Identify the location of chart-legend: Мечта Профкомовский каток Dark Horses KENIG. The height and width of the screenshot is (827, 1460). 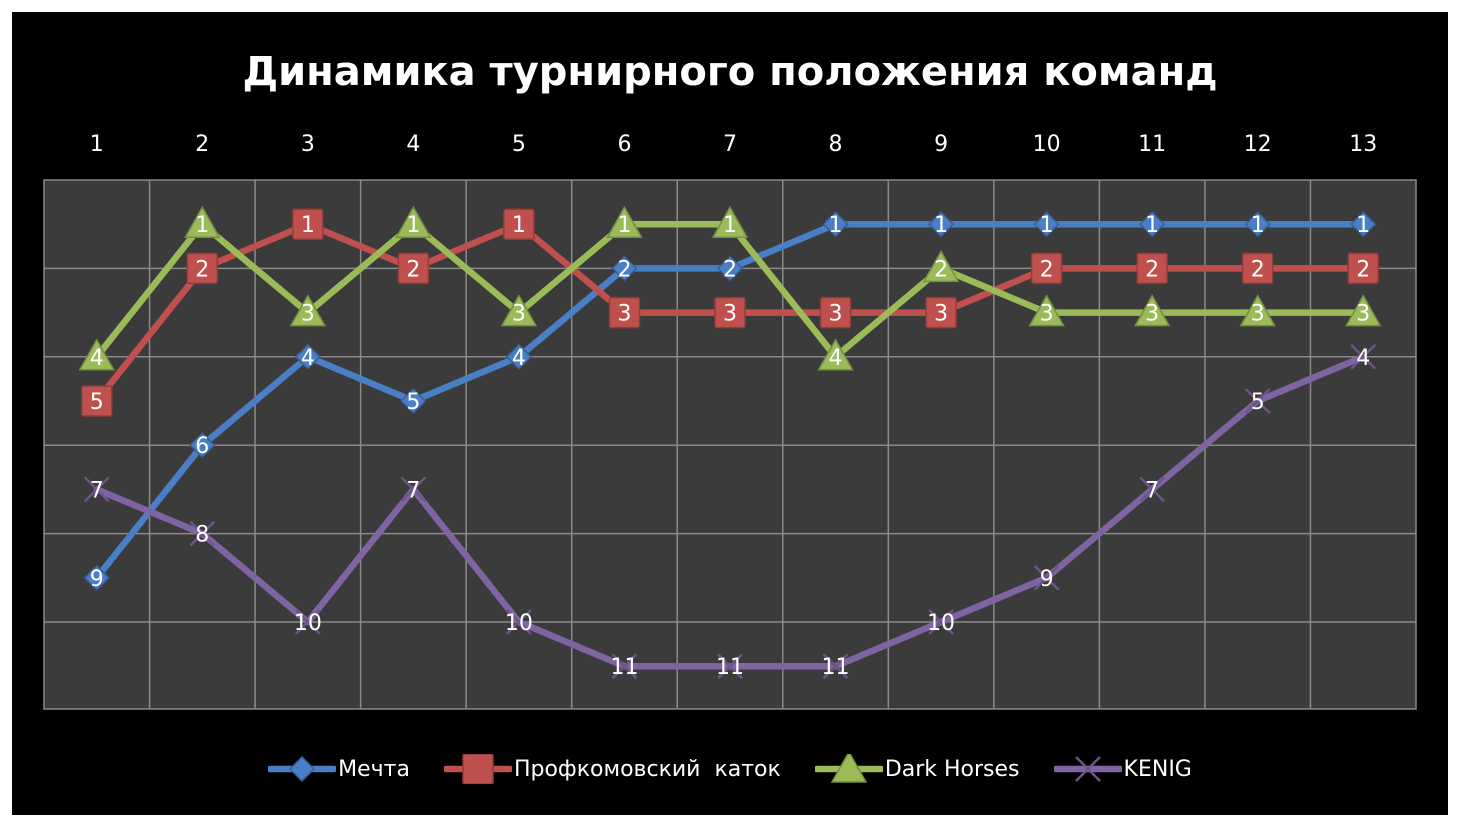
(730, 769).